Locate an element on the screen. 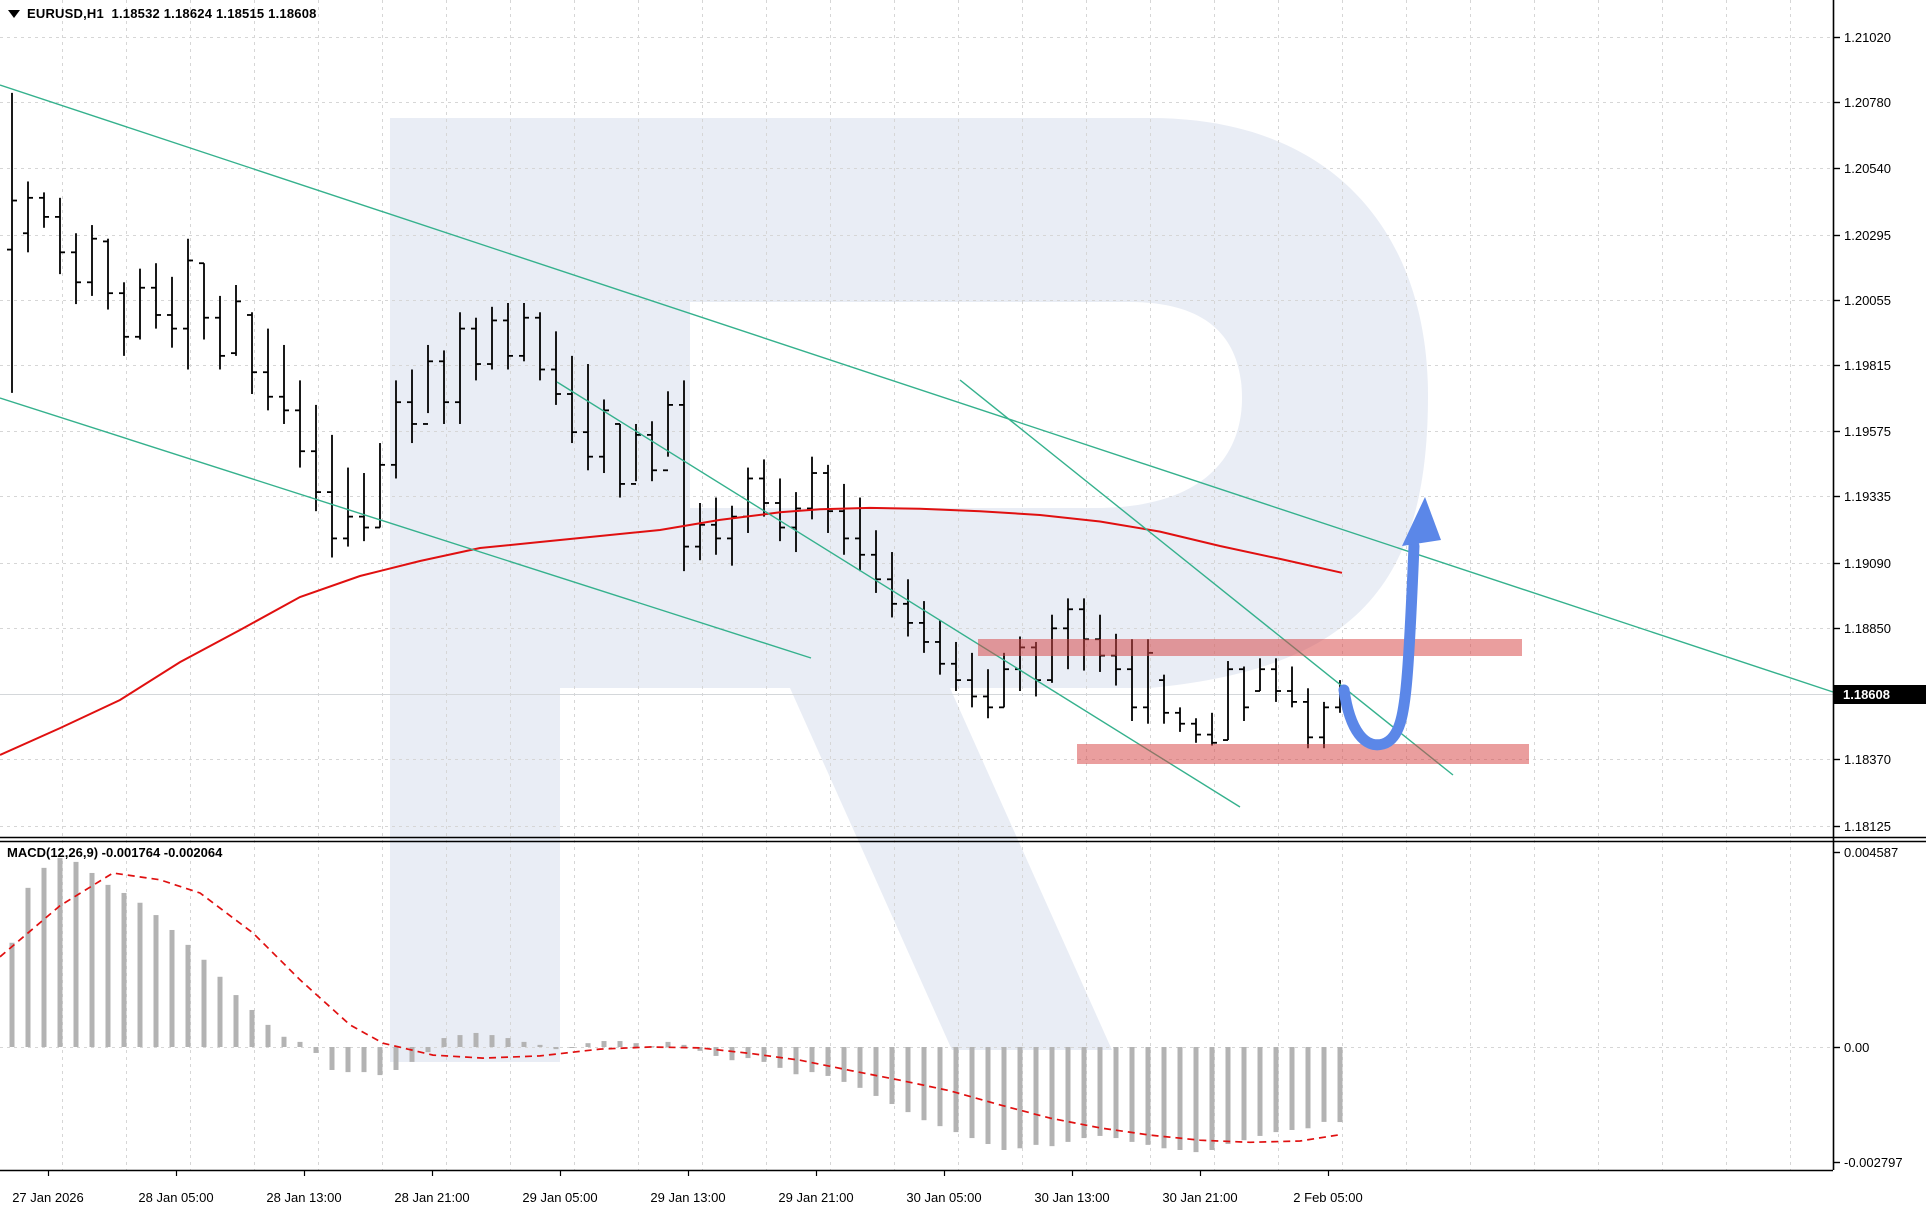  price-axis-label: 1.19815 is located at coordinates (1867, 365).